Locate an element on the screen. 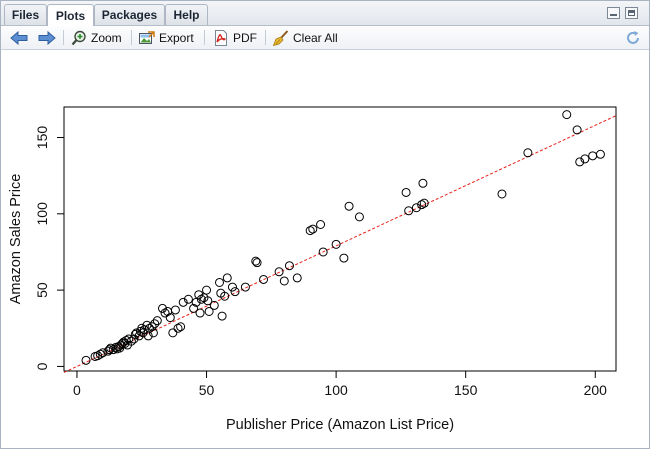  export-button: Export is located at coordinates (166, 37).